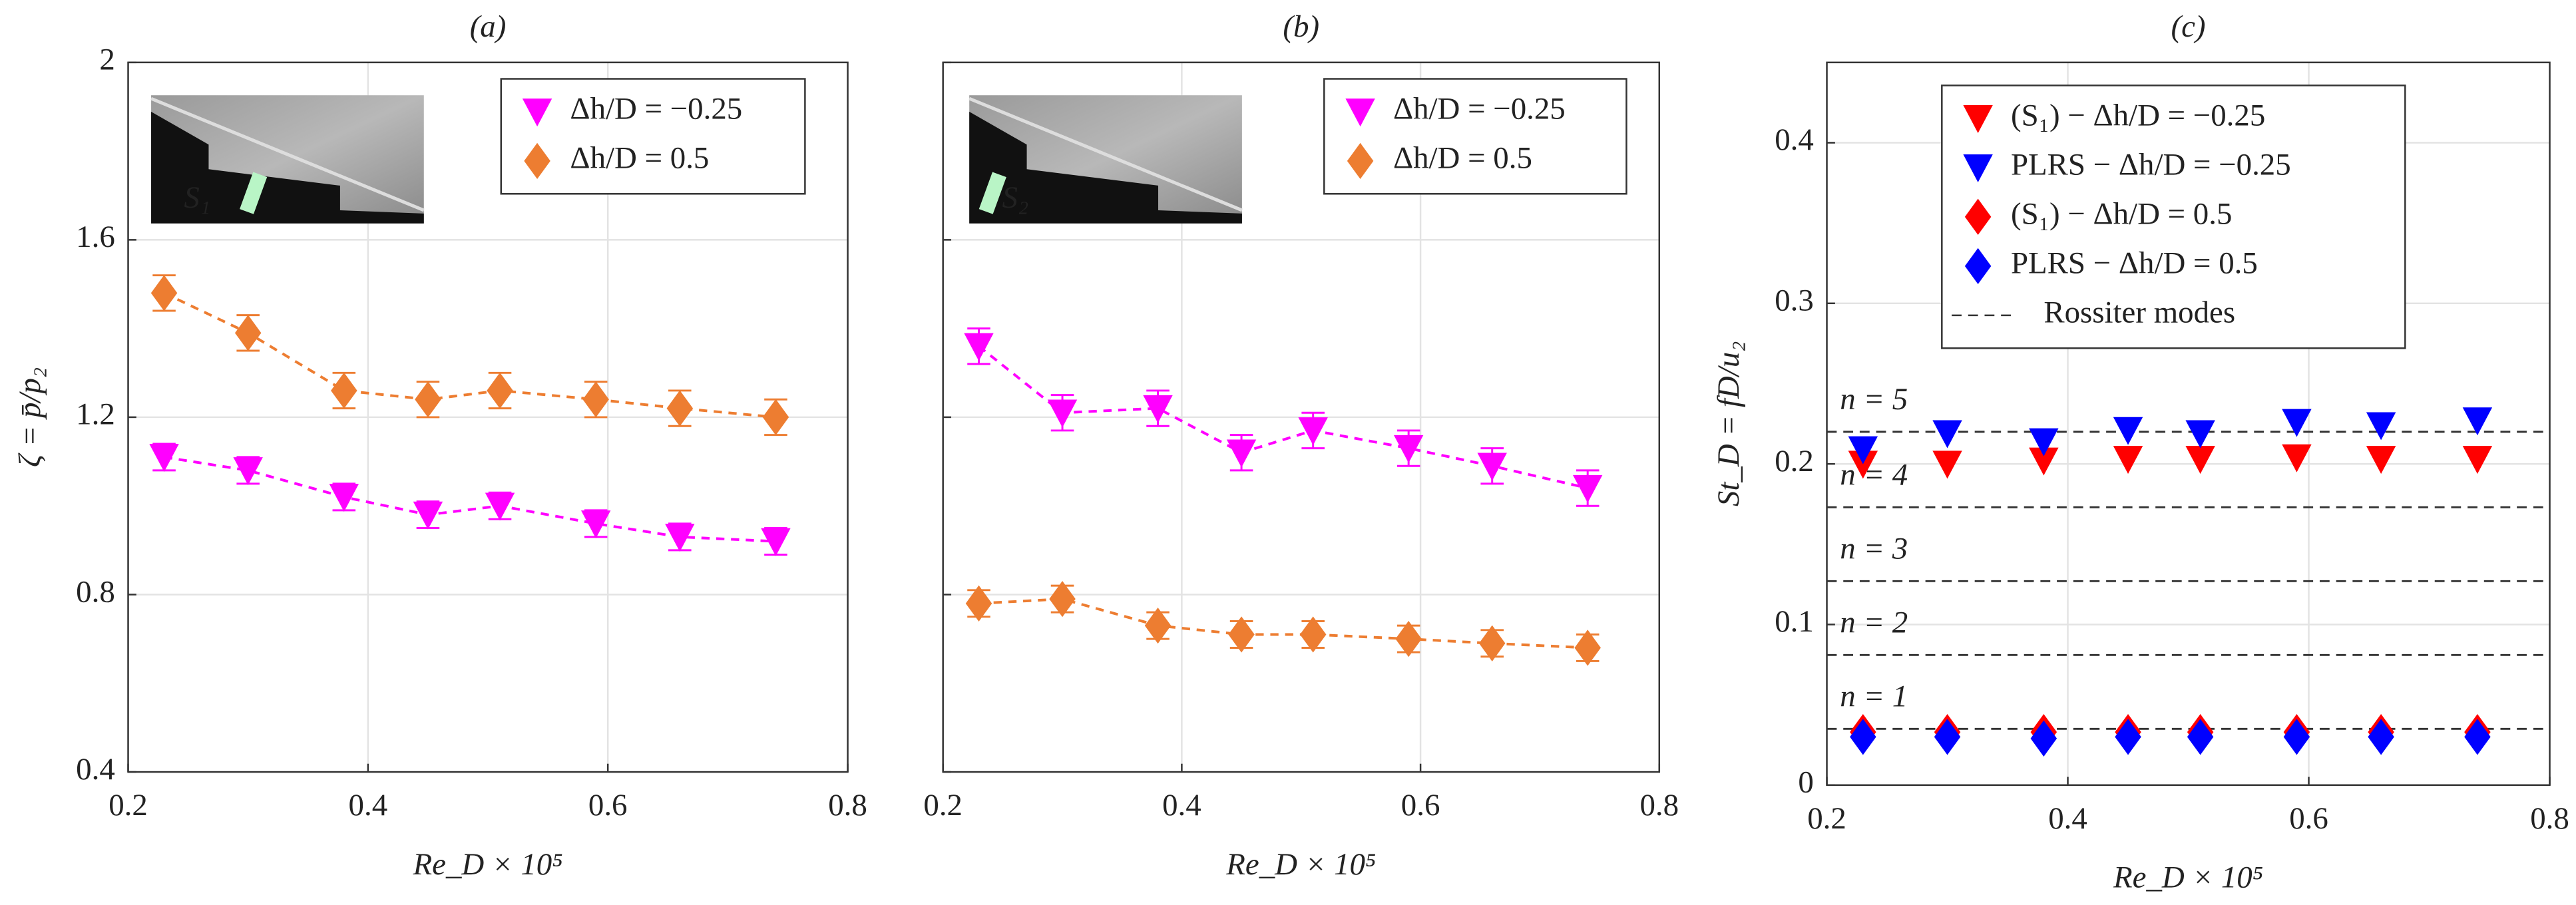  What do you see at coordinates (95, 237) in the screenshot?
I see `y-tick-label: 1.6` at bounding box center [95, 237].